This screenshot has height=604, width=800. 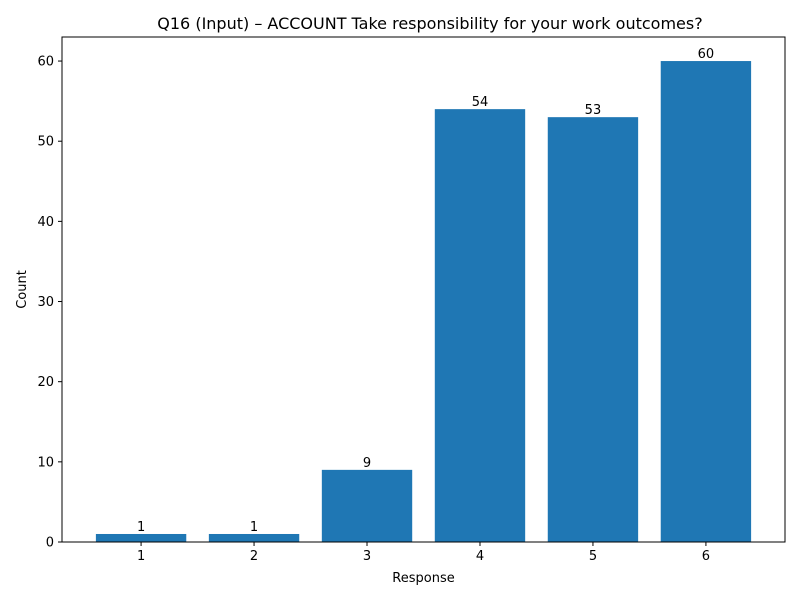 I want to click on bar-value-label-1: 1, so click(x=141, y=527).